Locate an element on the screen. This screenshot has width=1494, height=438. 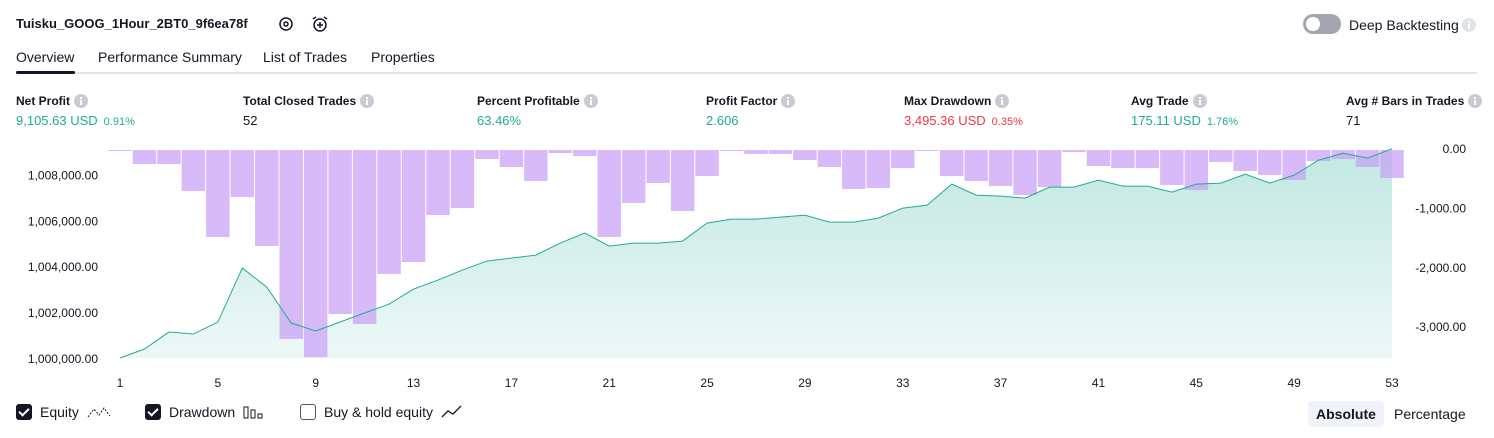
help-icon is located at coordinates (1469, 25).